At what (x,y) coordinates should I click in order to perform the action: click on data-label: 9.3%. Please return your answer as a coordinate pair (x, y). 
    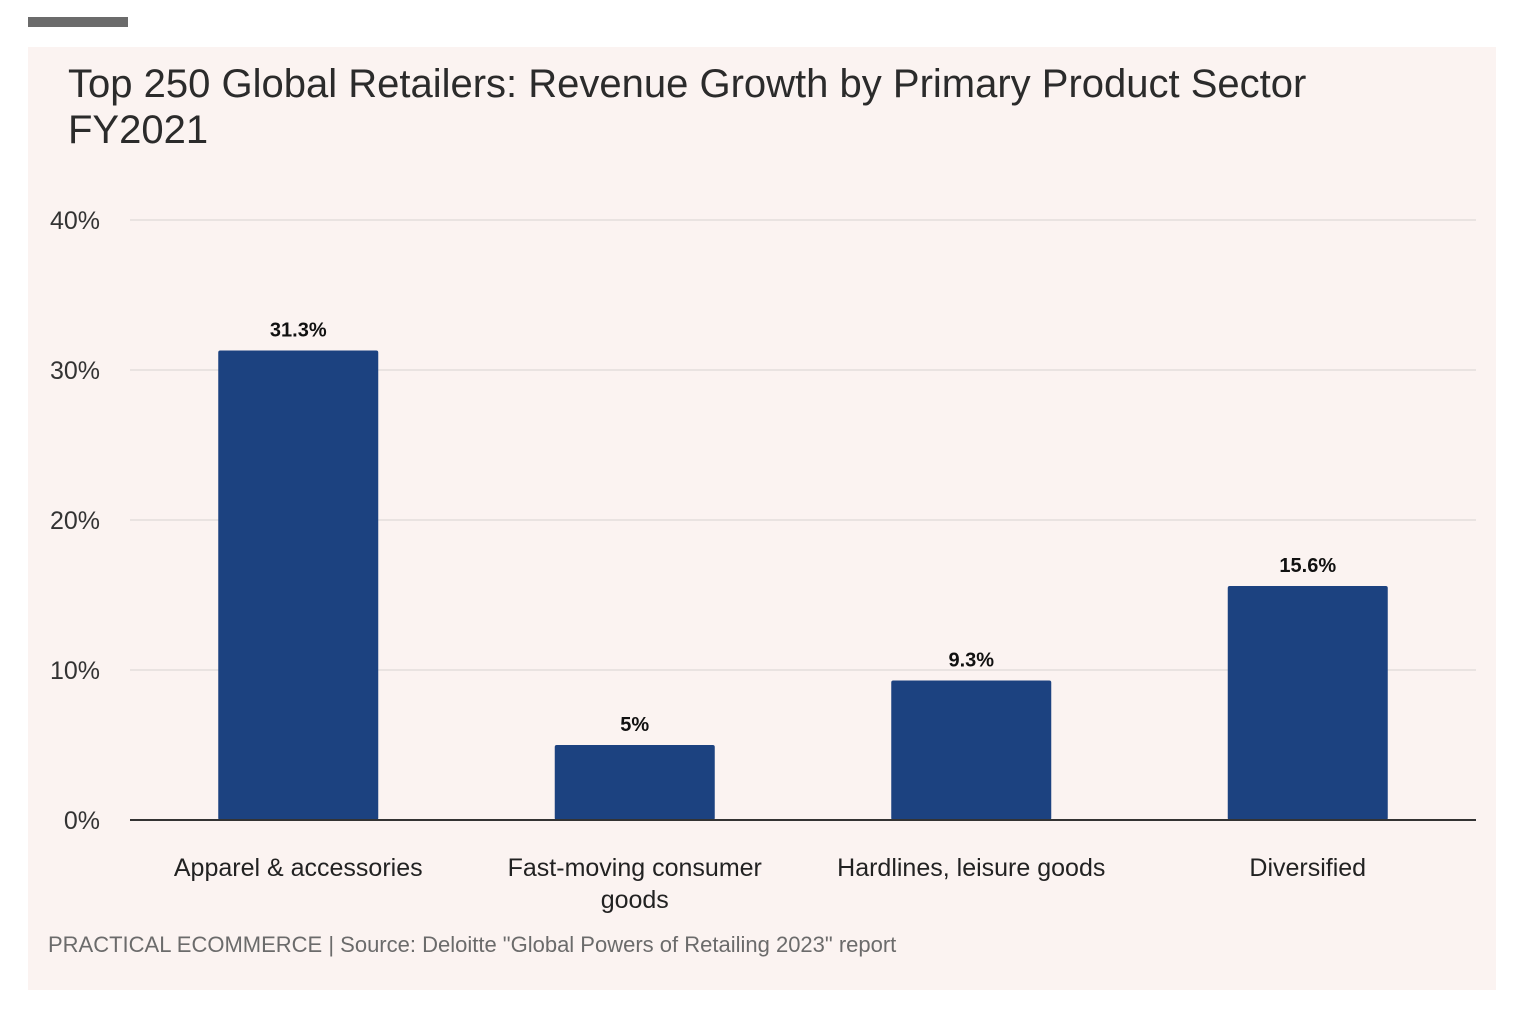
    Looking at the image, I should click on (971, 661).